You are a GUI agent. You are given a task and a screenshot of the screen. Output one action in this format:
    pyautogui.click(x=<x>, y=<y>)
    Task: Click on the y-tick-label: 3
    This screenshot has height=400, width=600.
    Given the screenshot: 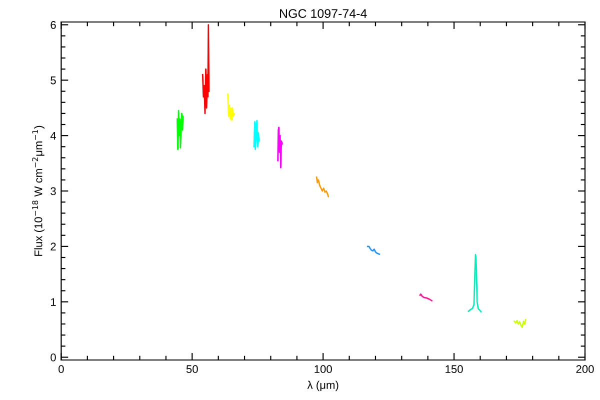 What is the action you would take?
    pyautogui.click(x=53, y=191)
    